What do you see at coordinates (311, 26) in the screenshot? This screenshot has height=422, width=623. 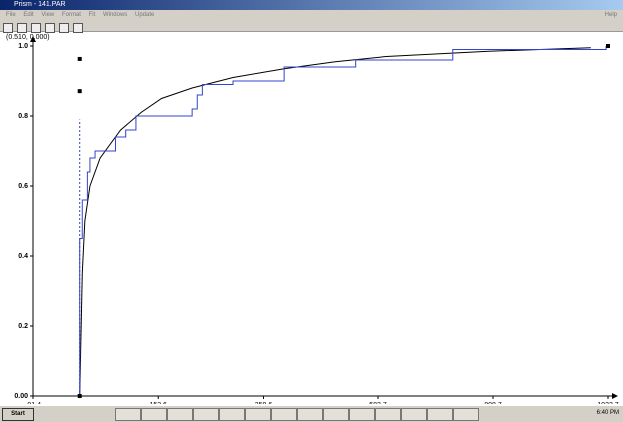 I see `toolbar` at bounding box center [311, 26].